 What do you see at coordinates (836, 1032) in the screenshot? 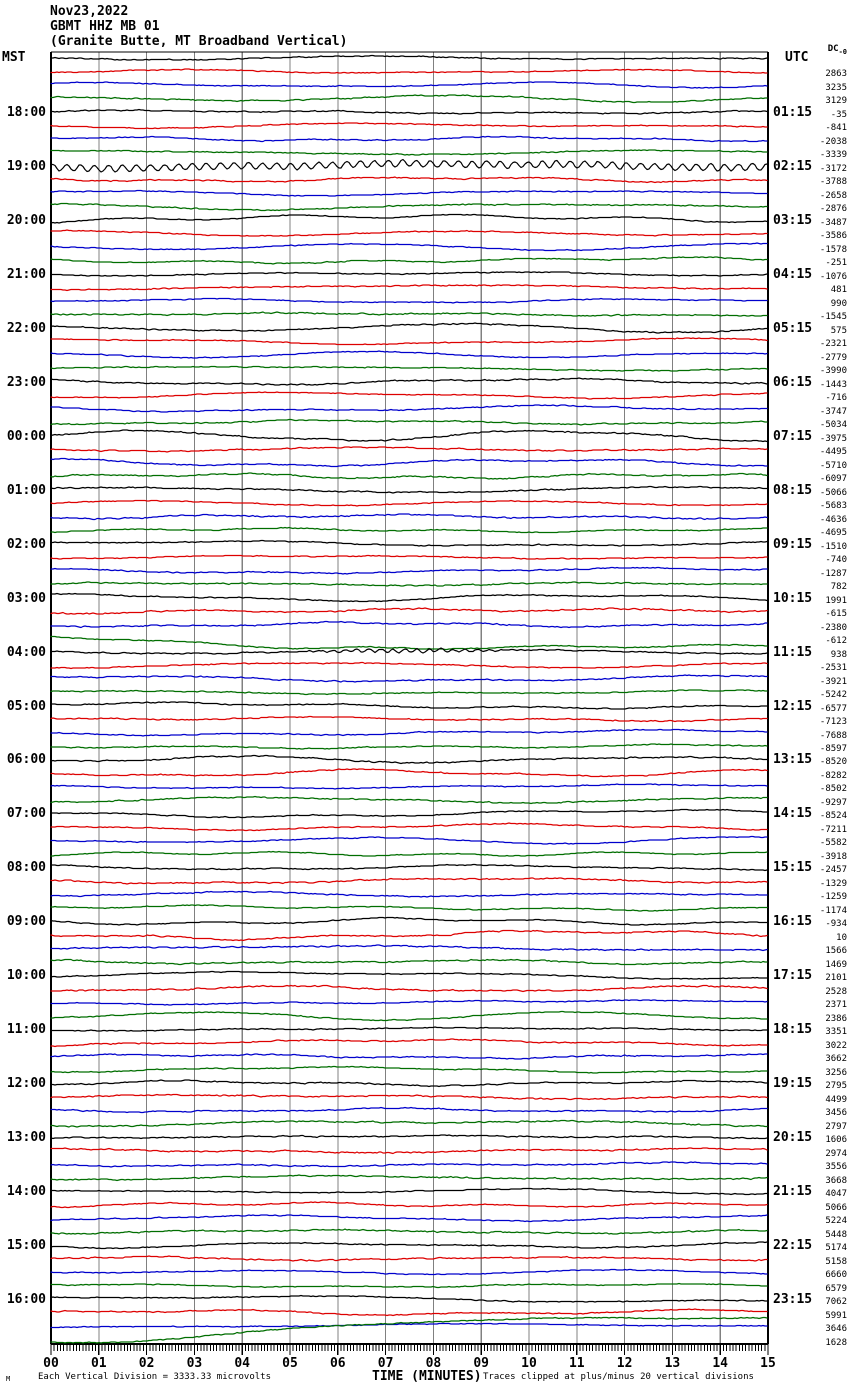
I see `dc-offset-value: 3351` at bounding box center [836, 1032].